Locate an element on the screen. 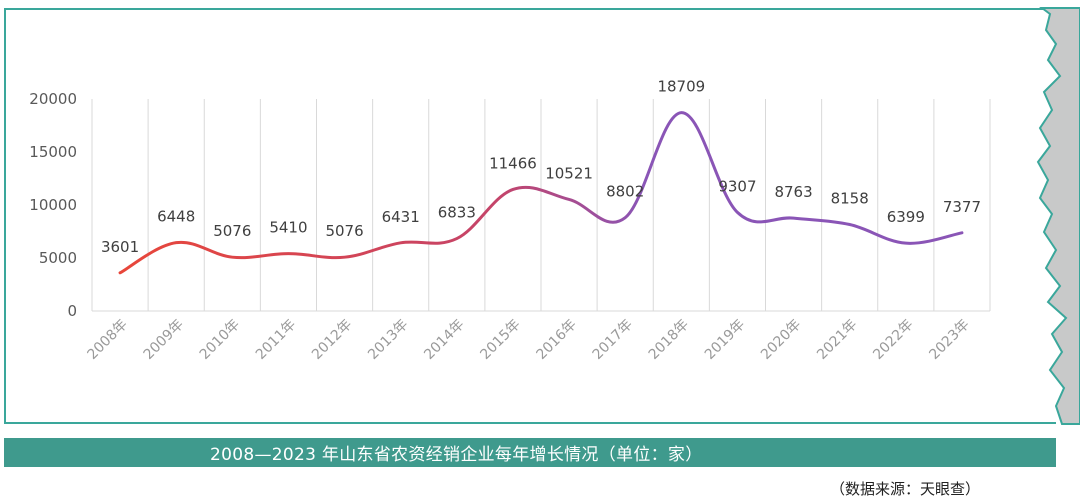  x-tick-label: 2023年 is located at coordinates (949, 340).